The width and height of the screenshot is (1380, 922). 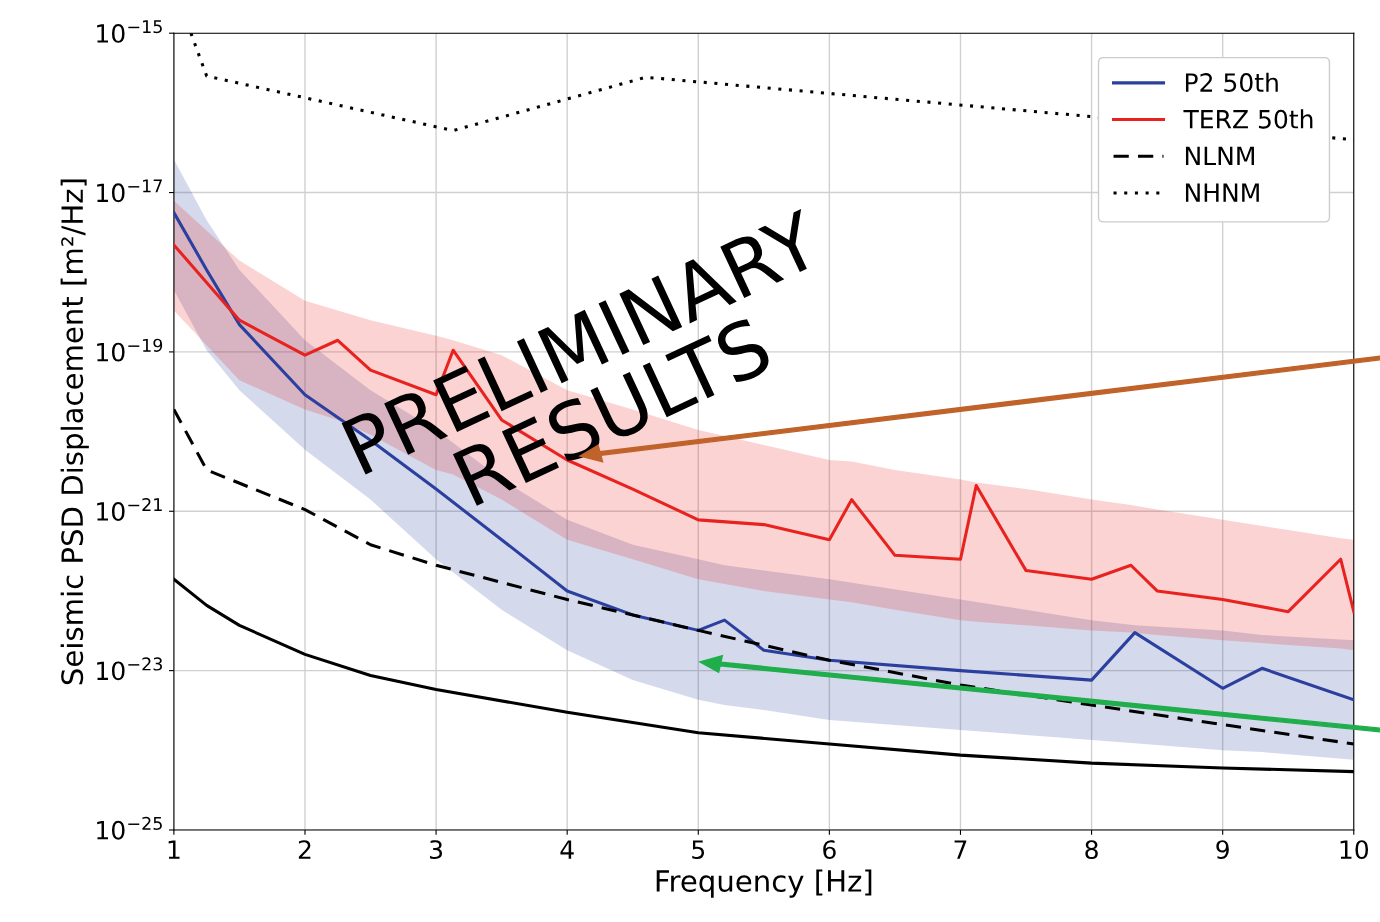 What do you see at coordinates (130, 350) in the screenshot?
I see `y-tick-label: 10$^{−19}$` at bounding box center [130, 350].